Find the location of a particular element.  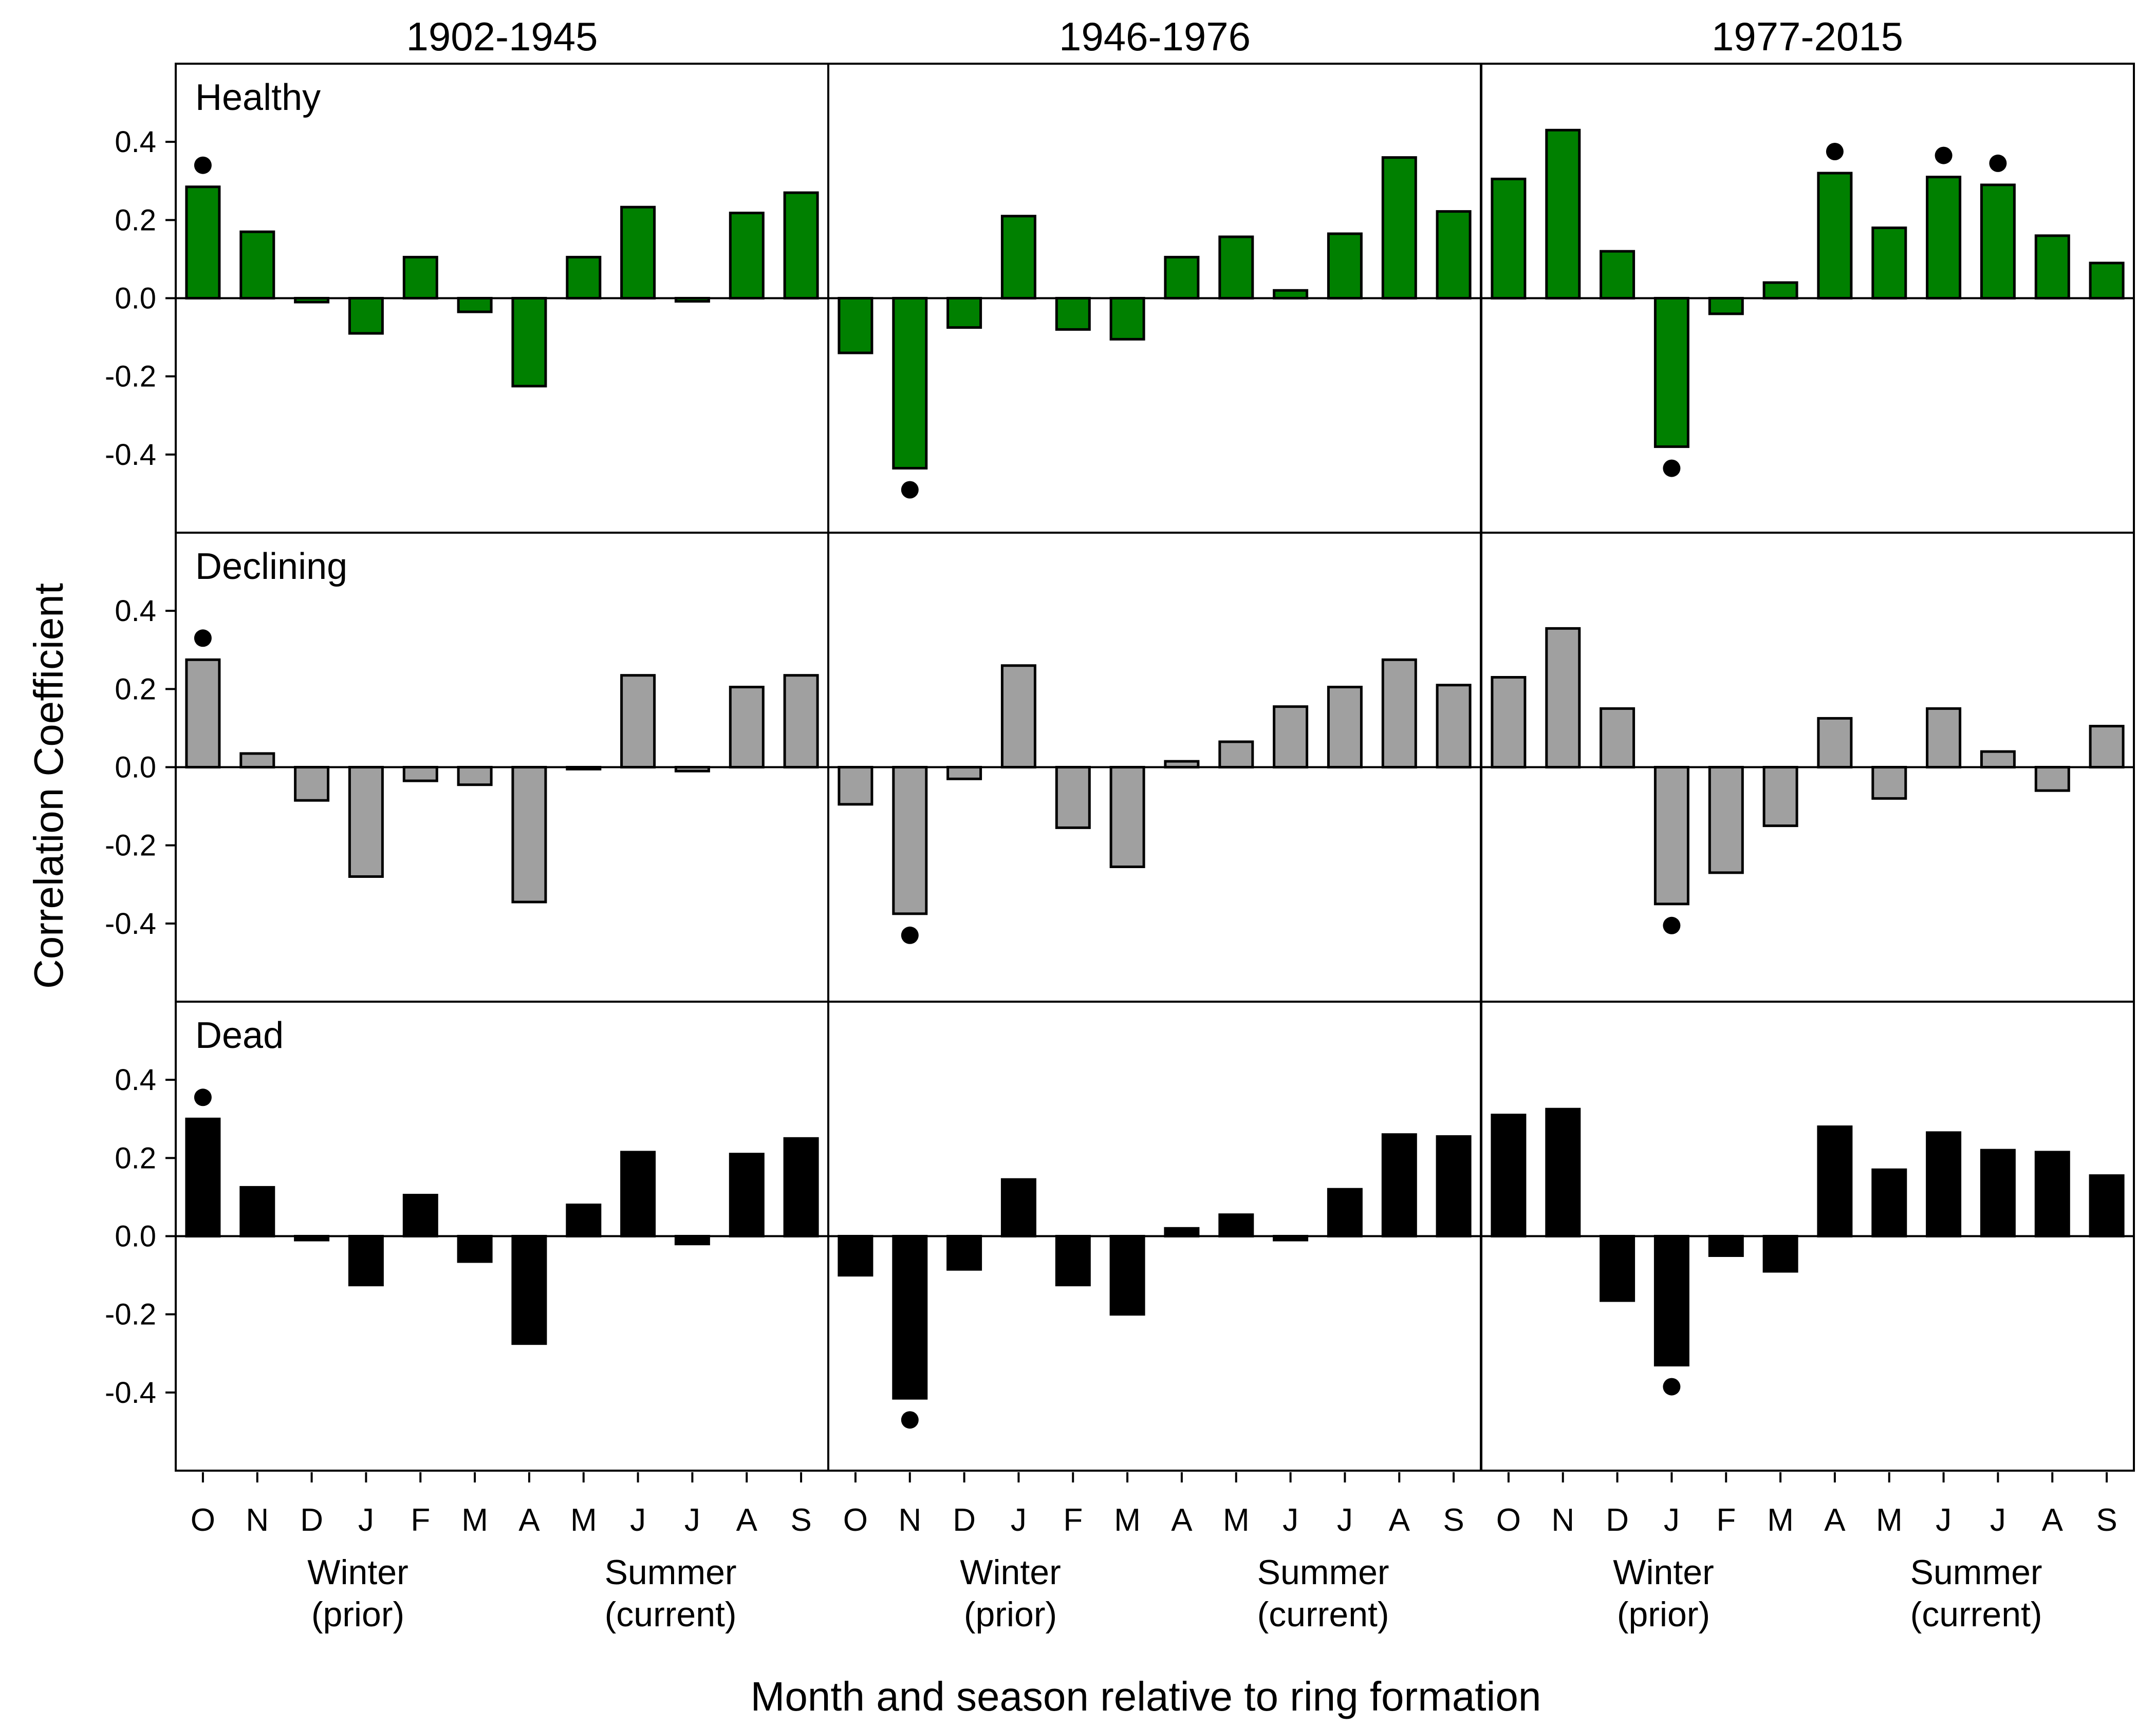

season-label-line2: (current) is located at coordinates (1323, 1615).